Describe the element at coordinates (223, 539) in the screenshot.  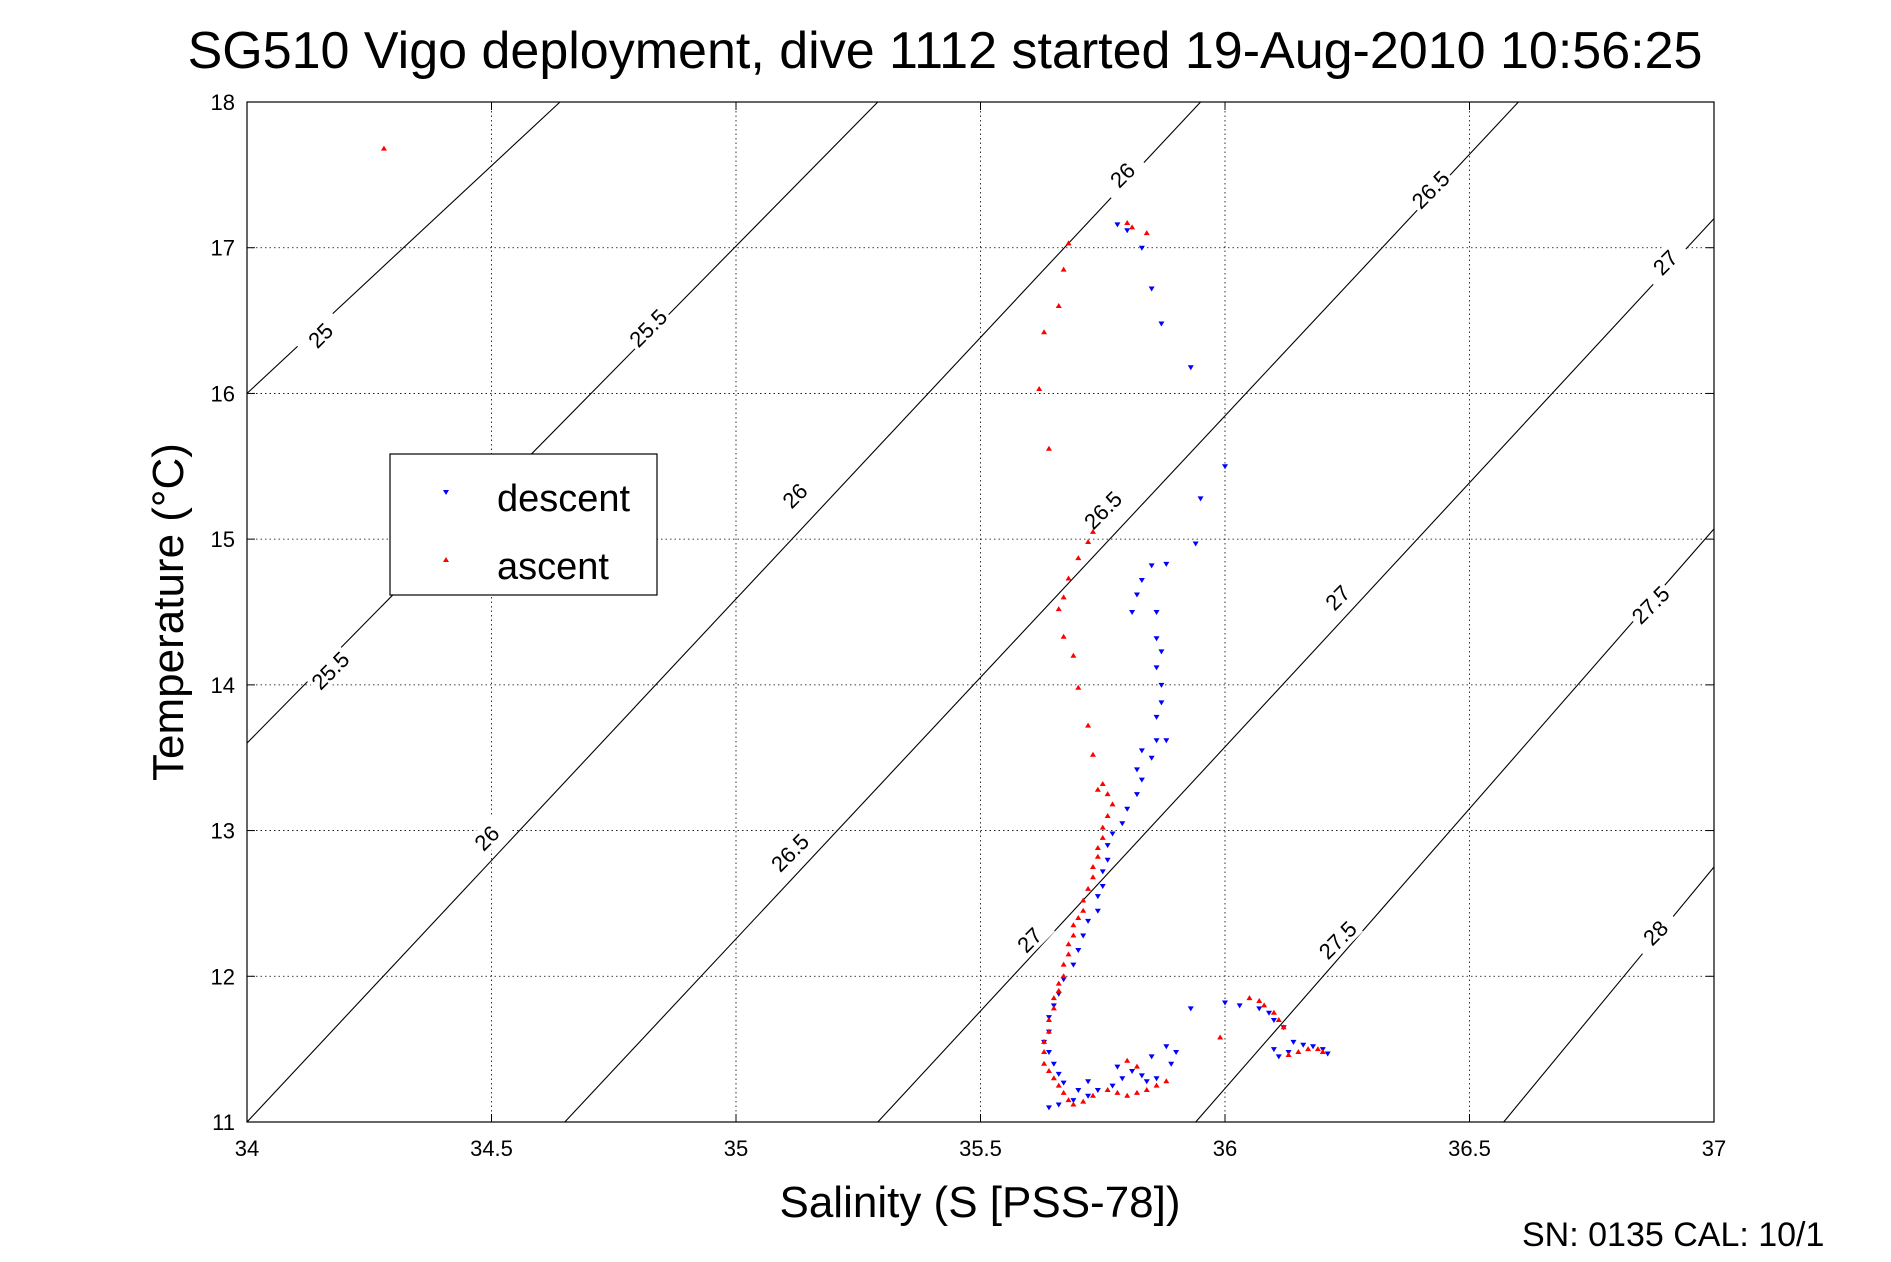
I see `y-tick-label: 15` at that location.